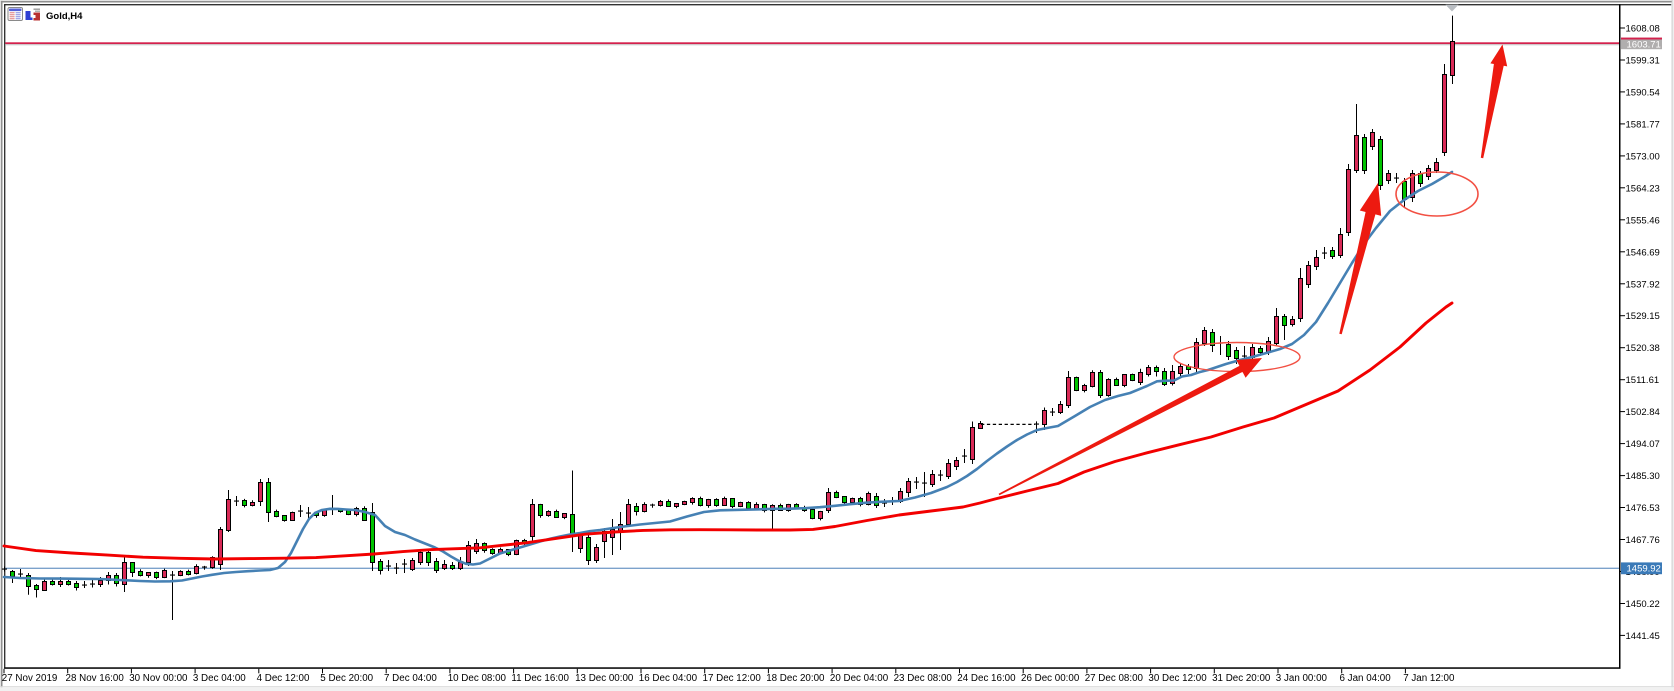 This screenshot has width=1674, height=691. Describe the element at coordinates (95, 678) in the screenshot. I see `svg-text: 28 Nov 16:00` at that location.